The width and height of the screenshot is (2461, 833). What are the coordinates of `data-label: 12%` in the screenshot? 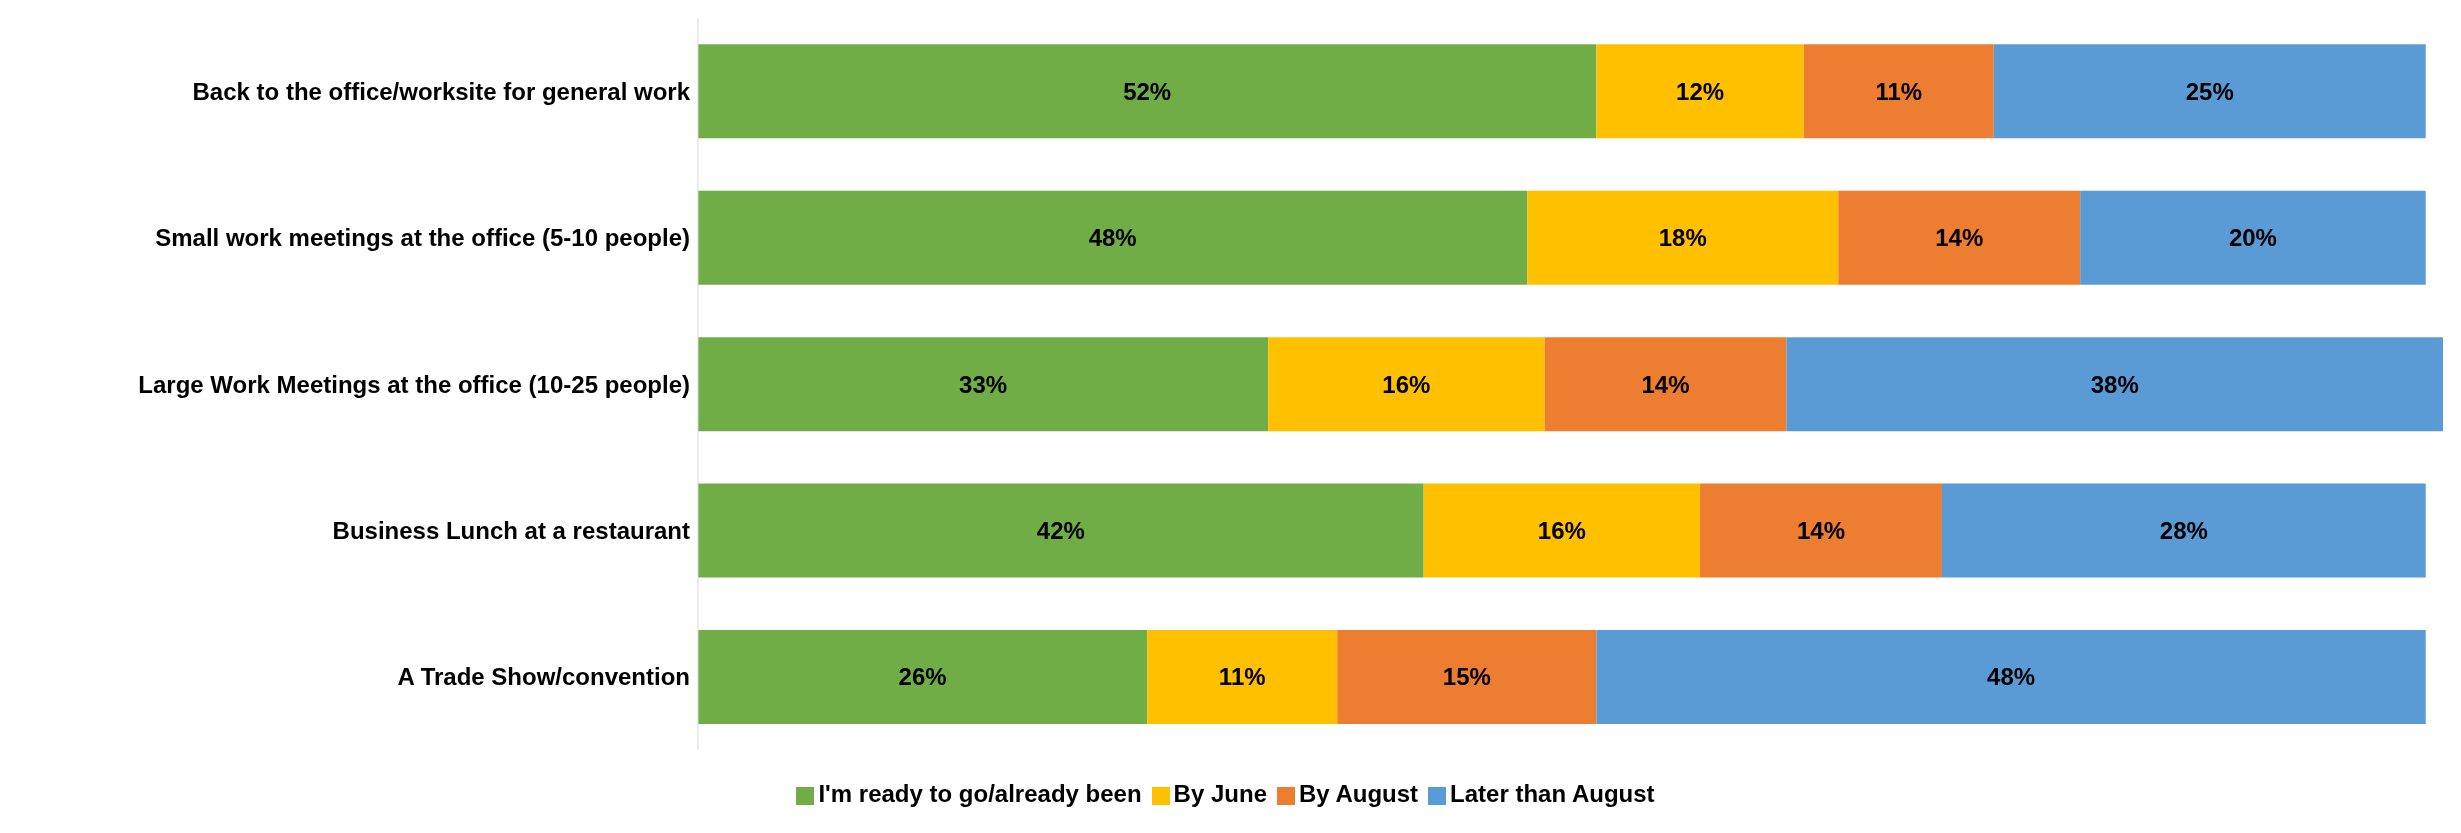 It's located at (1700, 91).